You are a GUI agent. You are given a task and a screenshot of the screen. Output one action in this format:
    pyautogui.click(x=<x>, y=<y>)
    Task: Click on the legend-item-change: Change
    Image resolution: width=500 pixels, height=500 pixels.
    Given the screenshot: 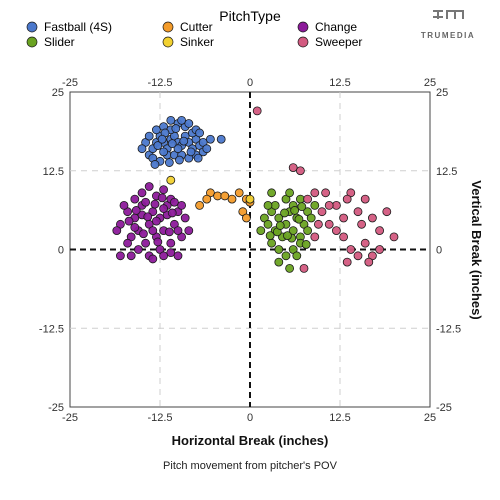 What is the action you would take?
    pyautogui.click(x=327, y=27)
    